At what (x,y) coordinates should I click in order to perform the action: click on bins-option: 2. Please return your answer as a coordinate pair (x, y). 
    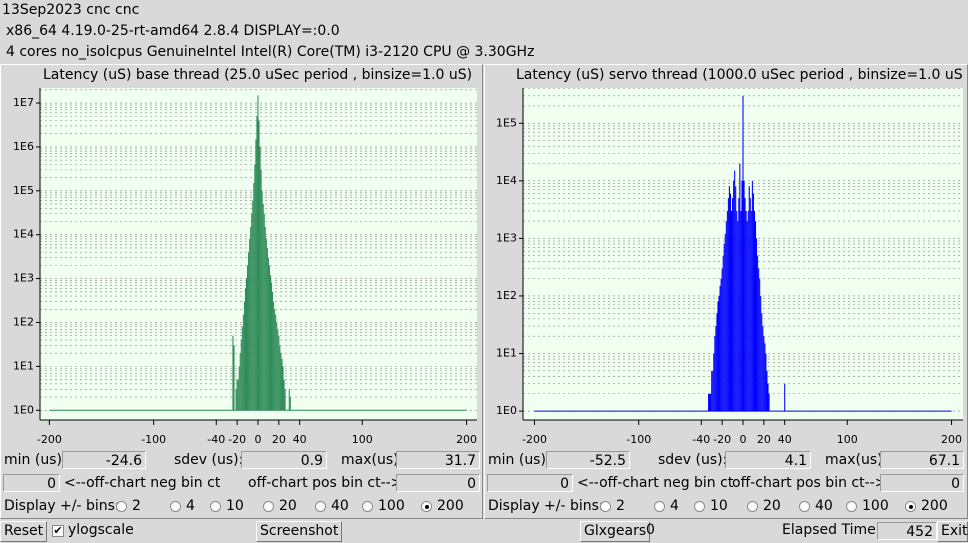
    Looking at the image, I should click on (620, 506).